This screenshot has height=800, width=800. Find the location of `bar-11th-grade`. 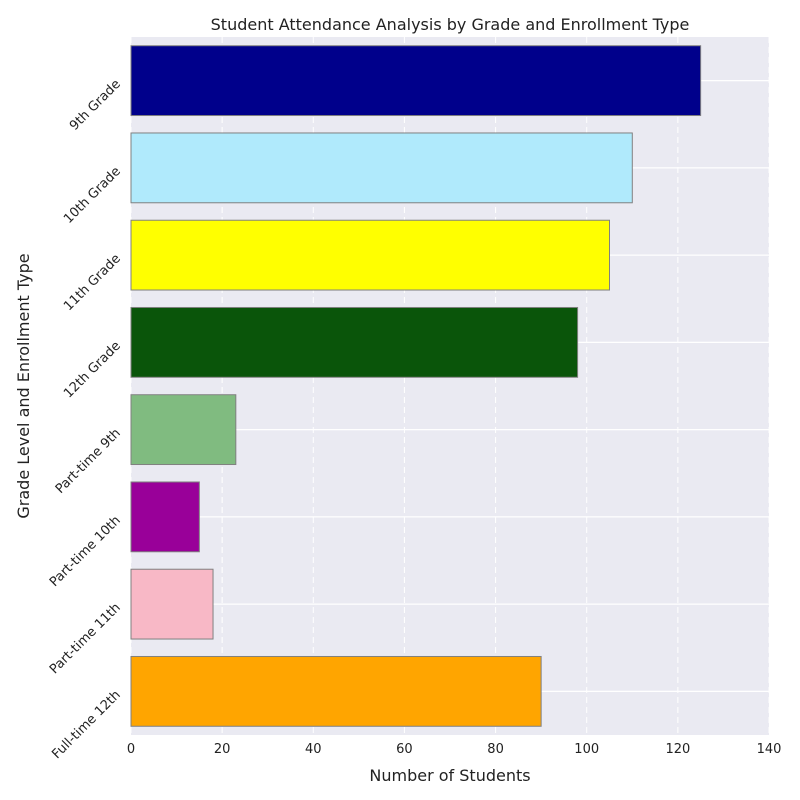

bar-11th-grade is located at coordinates (370, 255).